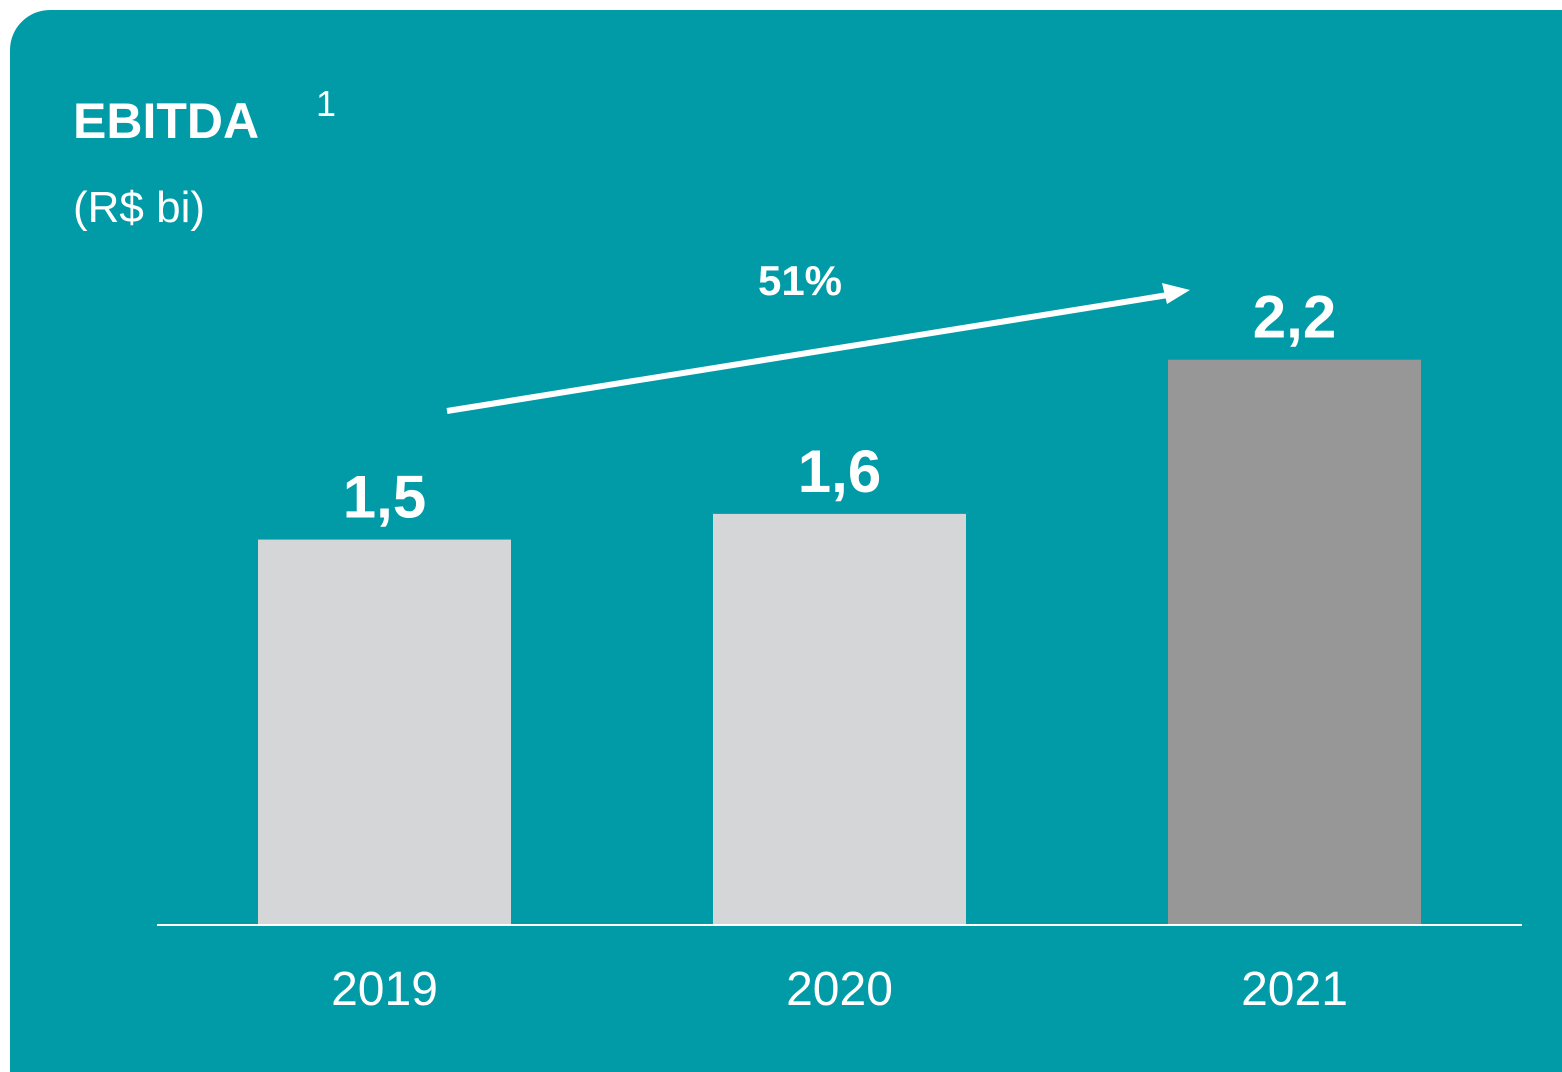 Image resolution: width=1562 pixels, height=1072 pixels. What do you see at coordinates (839, 989) in the screenshot?
I see `x-tick-label: 2020` at bounding box center [839, 989].